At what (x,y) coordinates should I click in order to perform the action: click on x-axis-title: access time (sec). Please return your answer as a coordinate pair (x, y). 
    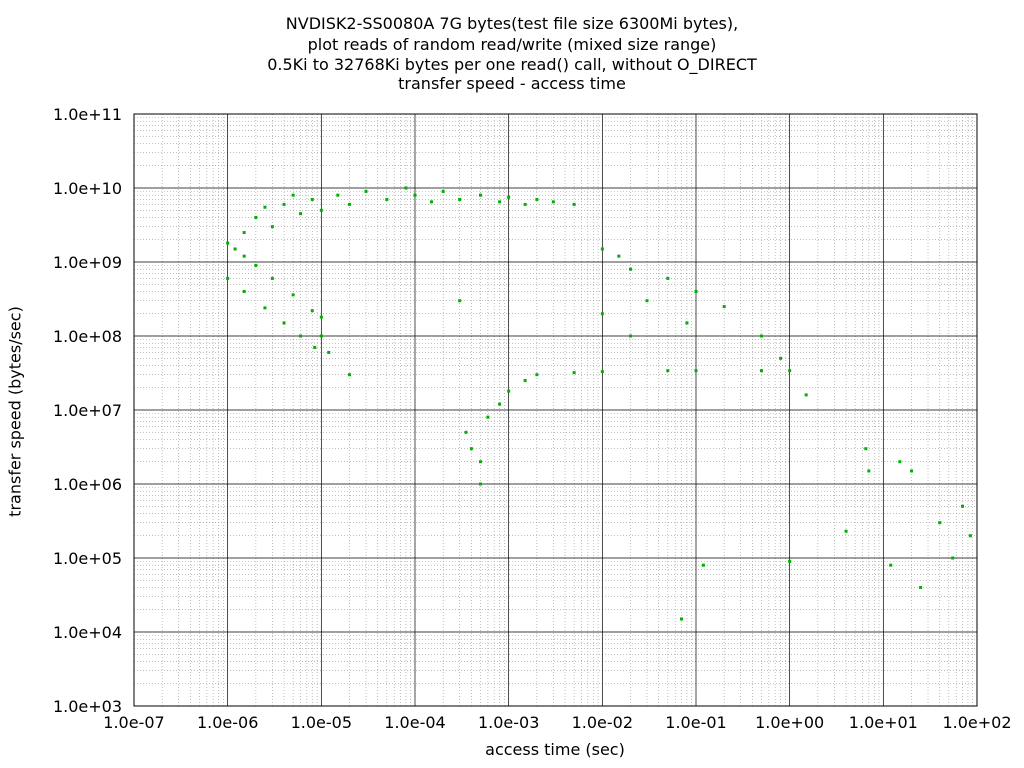
    Looking at the image, I should click on (555, 749).